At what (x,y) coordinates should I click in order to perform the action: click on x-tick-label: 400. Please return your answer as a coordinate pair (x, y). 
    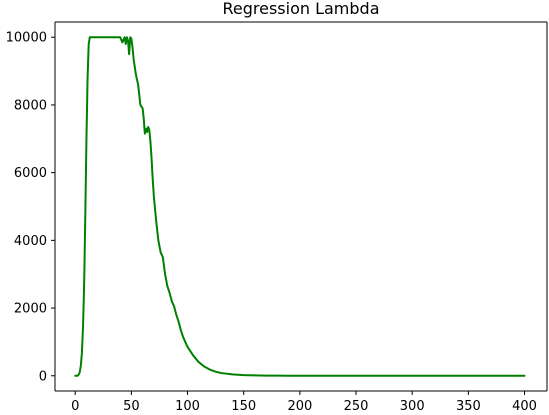
    Looking at the image, I should click on (524, 406).